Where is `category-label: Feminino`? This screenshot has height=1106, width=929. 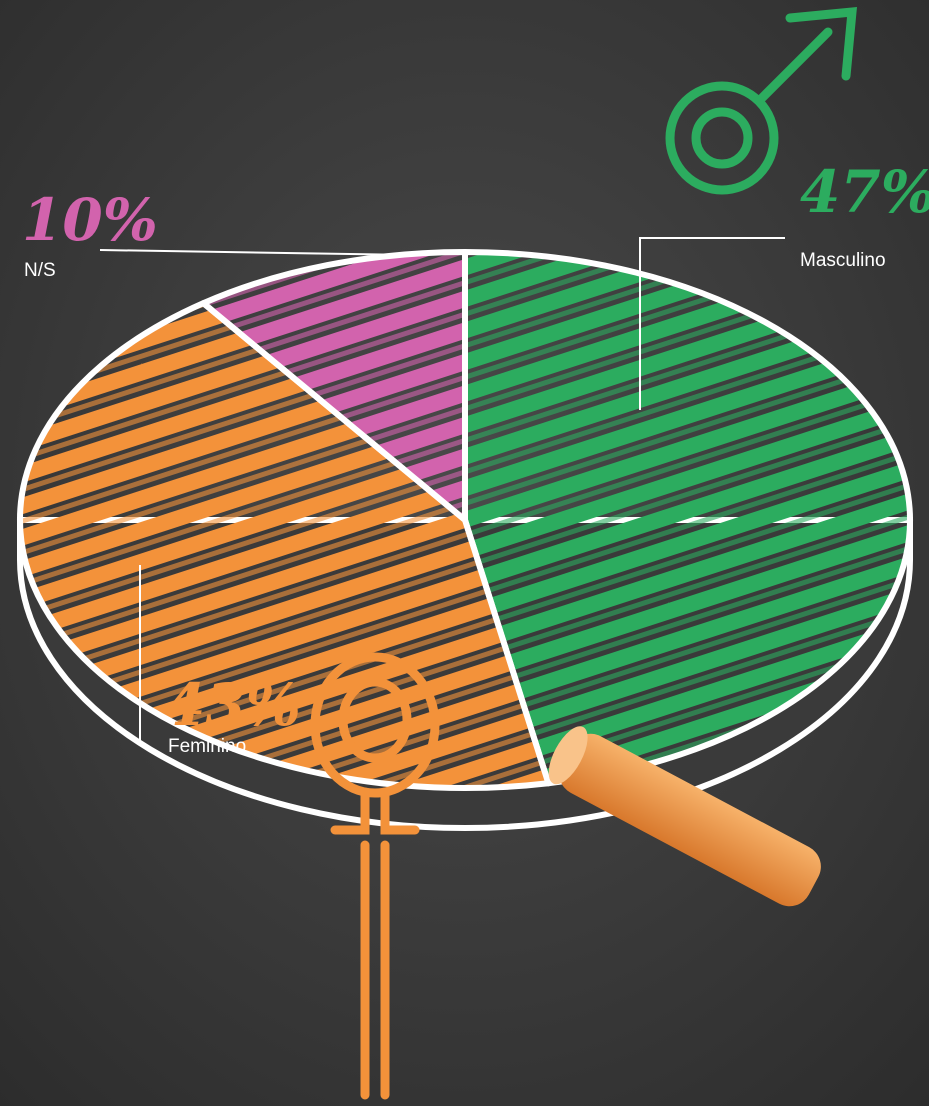 category-label: Feminino is located at coordinates (207, 746).